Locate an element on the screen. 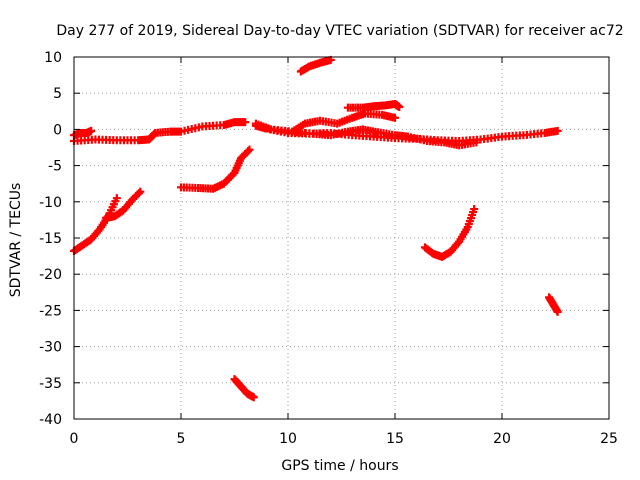 This screenshot has height=480, width=640. y-tick-label: -5 is located at coordinates (55, 167).